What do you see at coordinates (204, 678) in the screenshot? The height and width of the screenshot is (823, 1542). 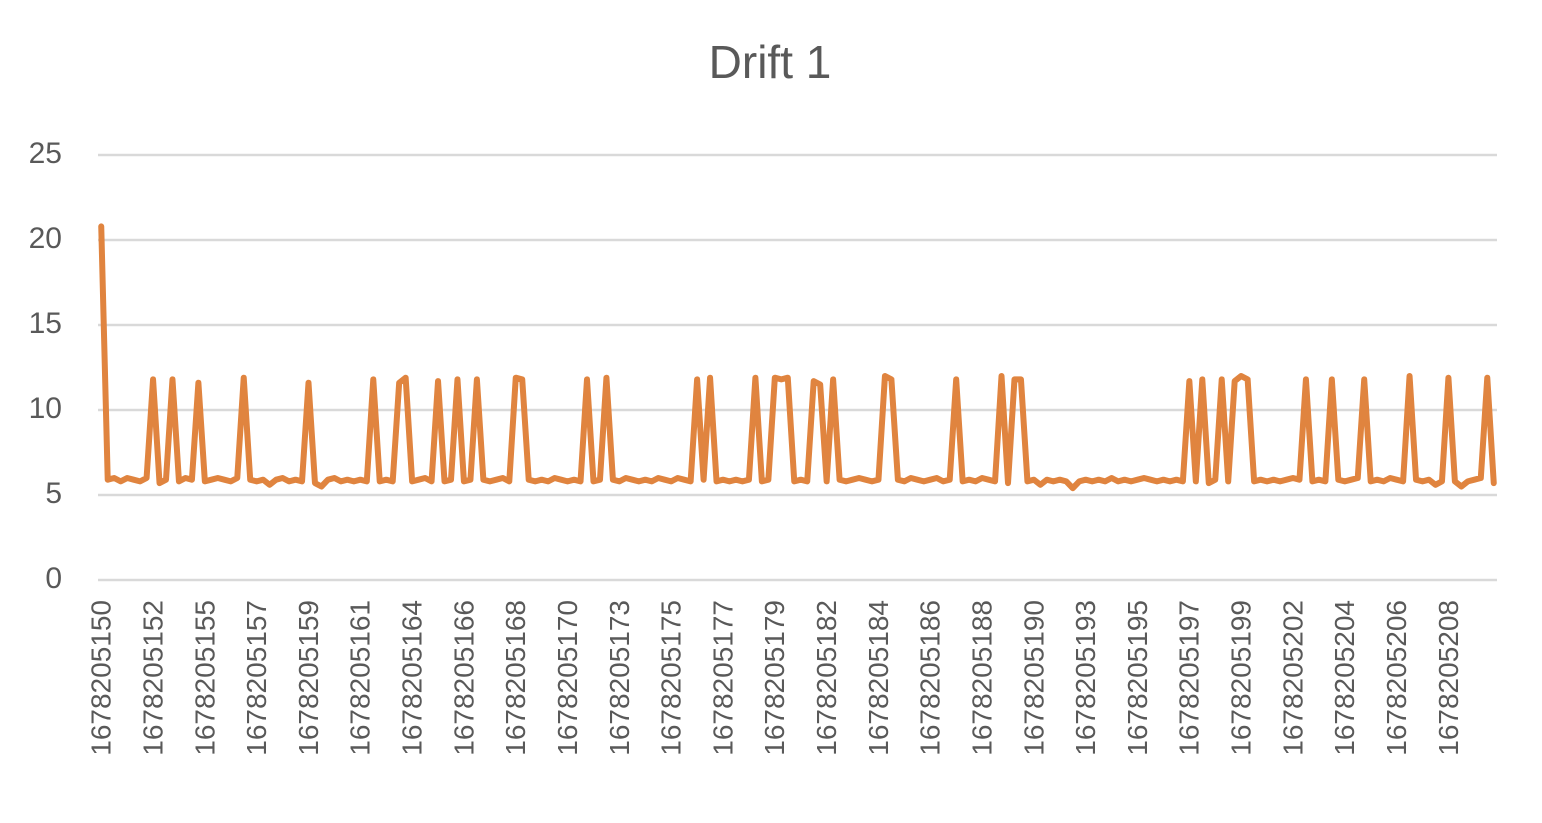 I see `x-tick-label: 1678205155` at bounding box center [204, 678].